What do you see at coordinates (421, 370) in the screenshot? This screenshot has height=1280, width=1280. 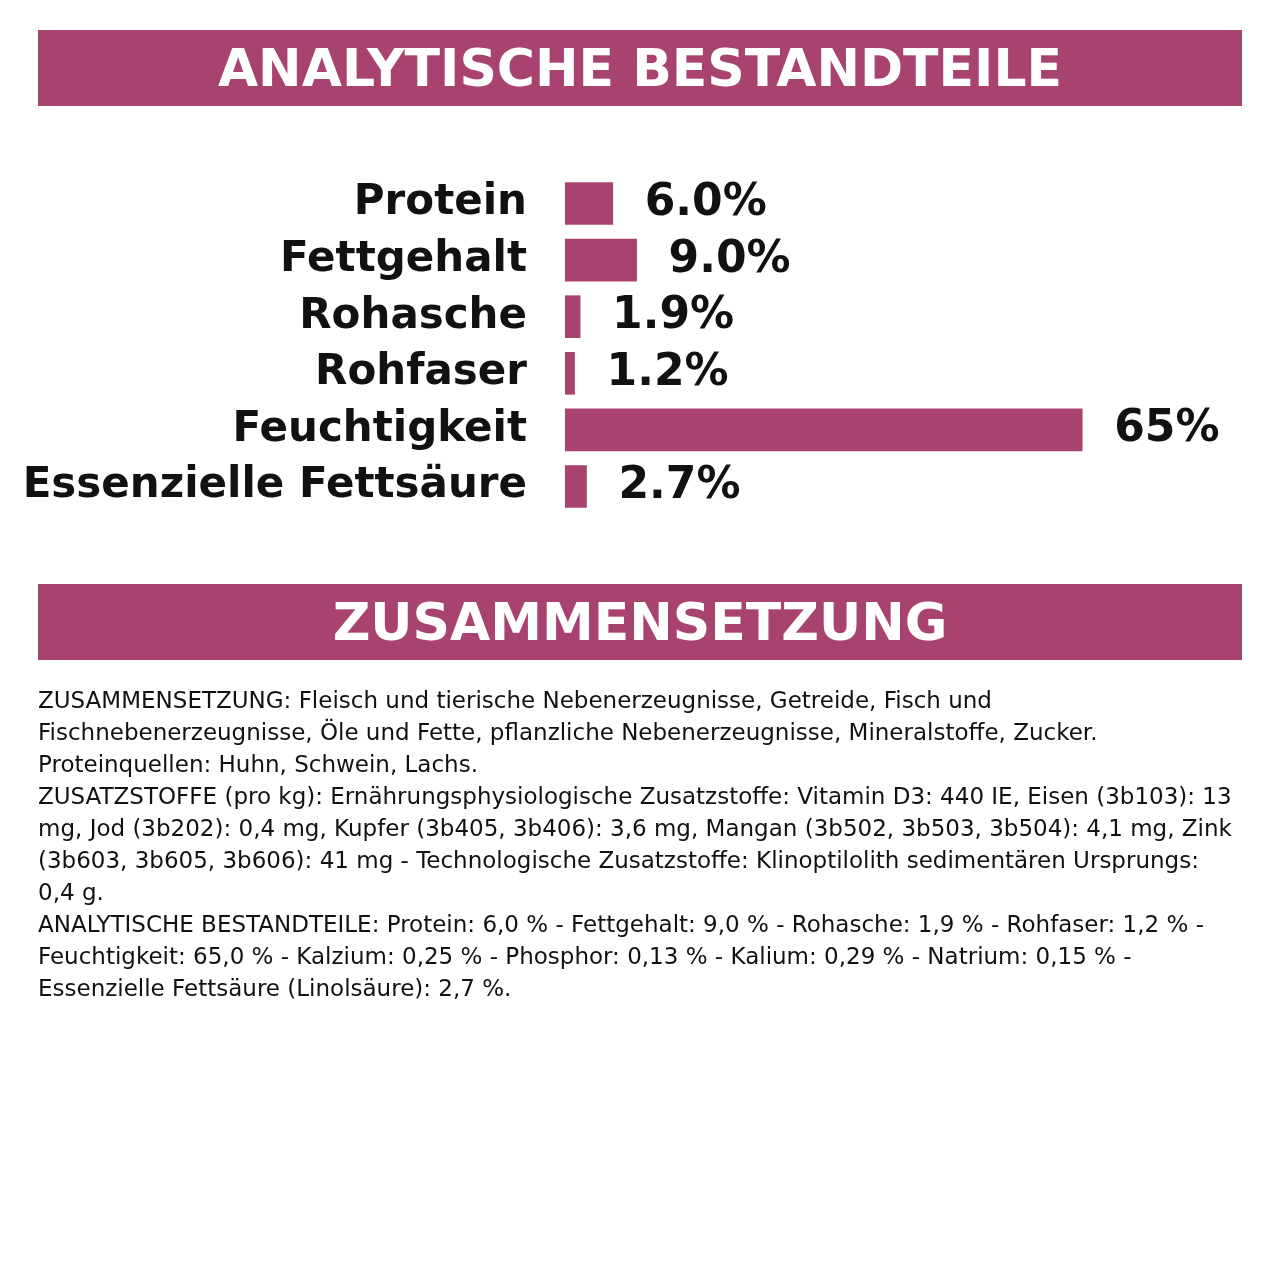 I see `y-tick-label: Rohfaser` at bounding box center [421, 370].